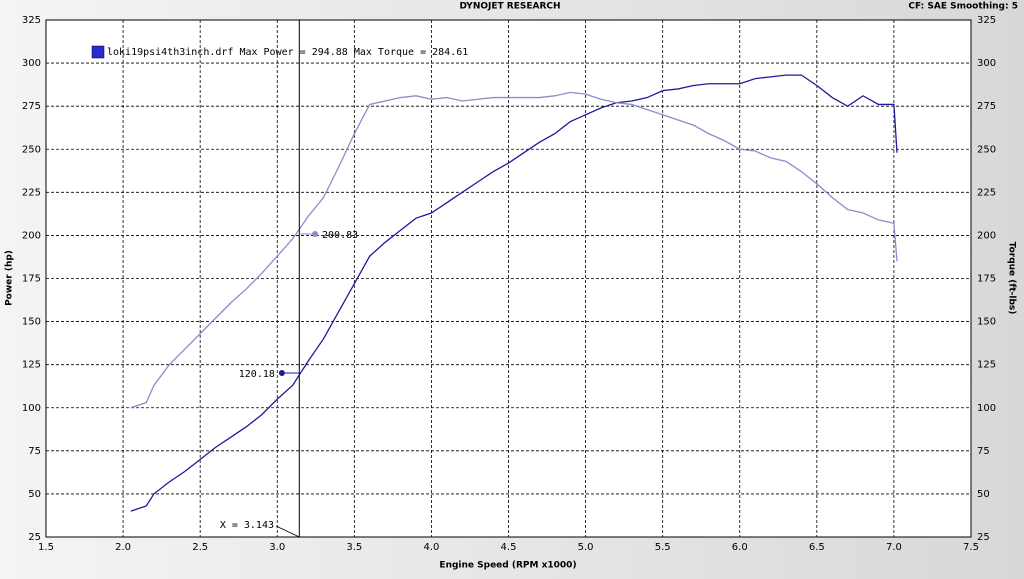 Image resolution: width=1024 pixels, height=579 pixels. Describe the element at coordinates (257, 374) in the screenshot. I see `annotation-label: 120.18` at that location.